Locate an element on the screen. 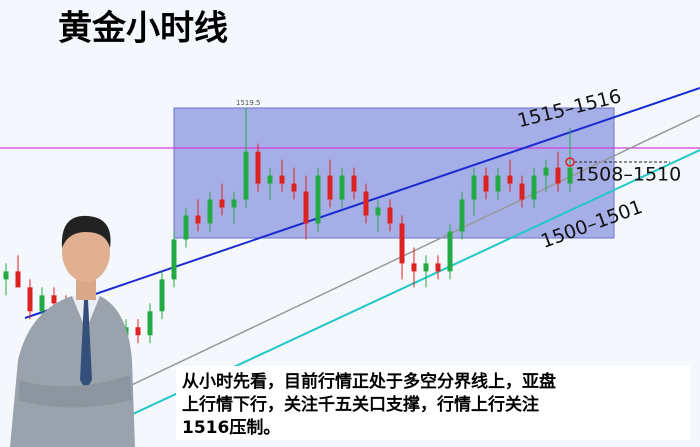 Image resolution: width=700 pixels, height=447 pixels. comment: 从小时先看，目前行情正处于多空分界线上，亚盘 is located at coordinates (369, 381).